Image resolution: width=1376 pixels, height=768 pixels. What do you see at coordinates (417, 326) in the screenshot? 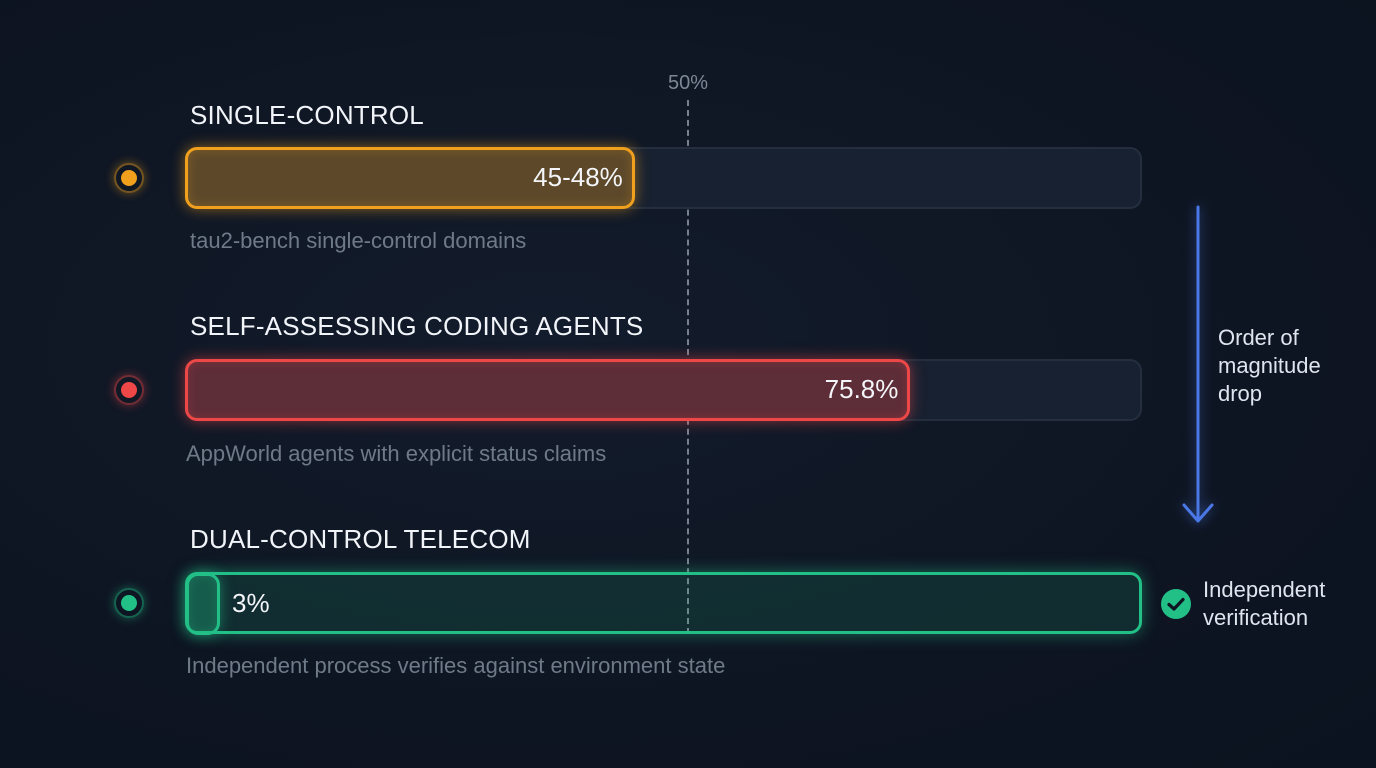
I see `row-title-self-assessing-coding-agents: SELF-ASSESSING CODING AGENTS` at bounding box center [417, 326].